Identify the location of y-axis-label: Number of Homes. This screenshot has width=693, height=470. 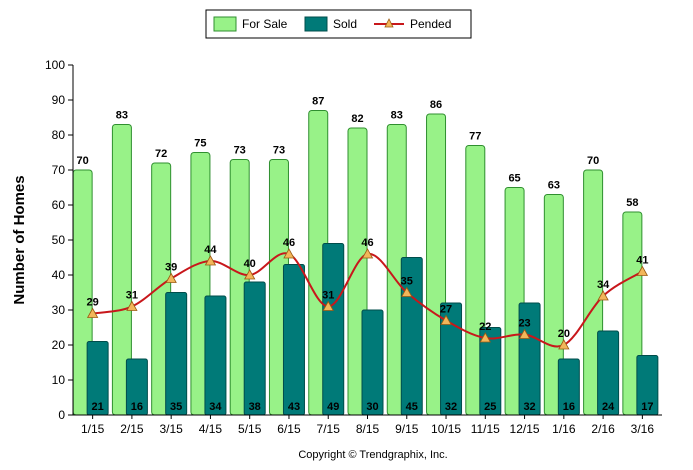
(19, 239).